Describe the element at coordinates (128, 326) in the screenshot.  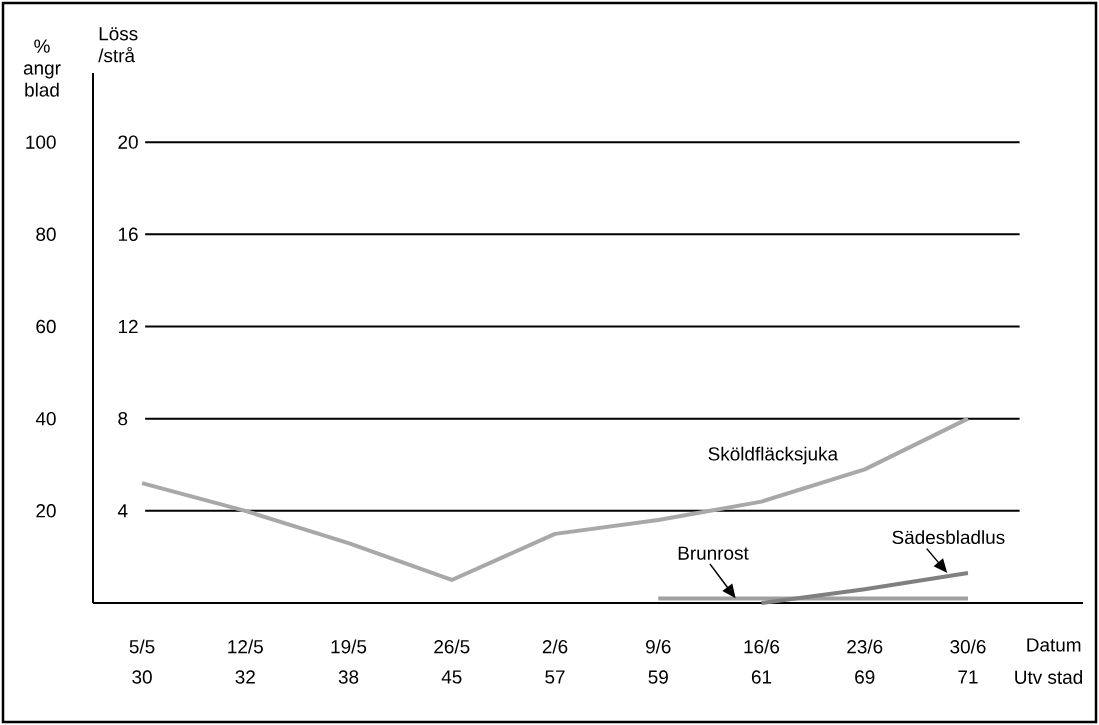
I see `y2-tick-label: 12` at that location.